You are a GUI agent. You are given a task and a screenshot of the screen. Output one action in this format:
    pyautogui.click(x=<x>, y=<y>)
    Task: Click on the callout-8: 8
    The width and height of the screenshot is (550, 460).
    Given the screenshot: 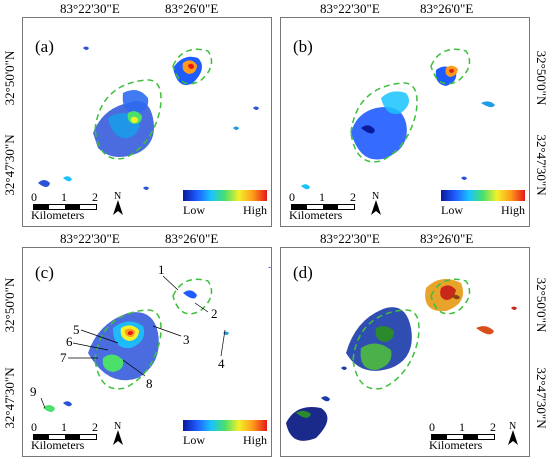 What is the action you would take?
    pyautogui.click(x=149, y=383)
    